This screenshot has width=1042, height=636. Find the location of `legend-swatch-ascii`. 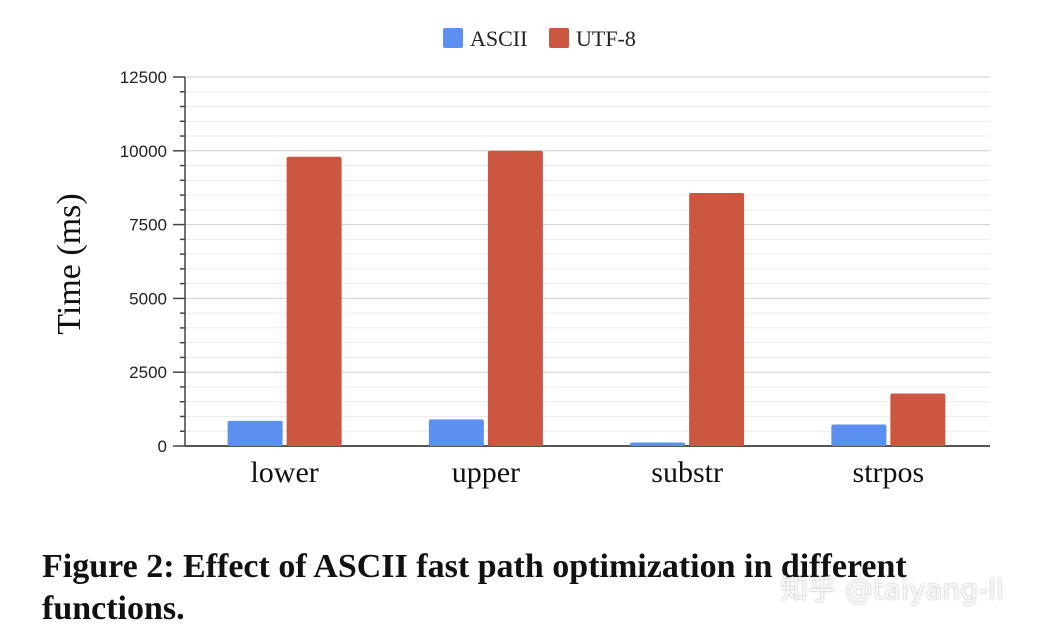

legend-swatch-ascii is located at coordinates (453, 38).